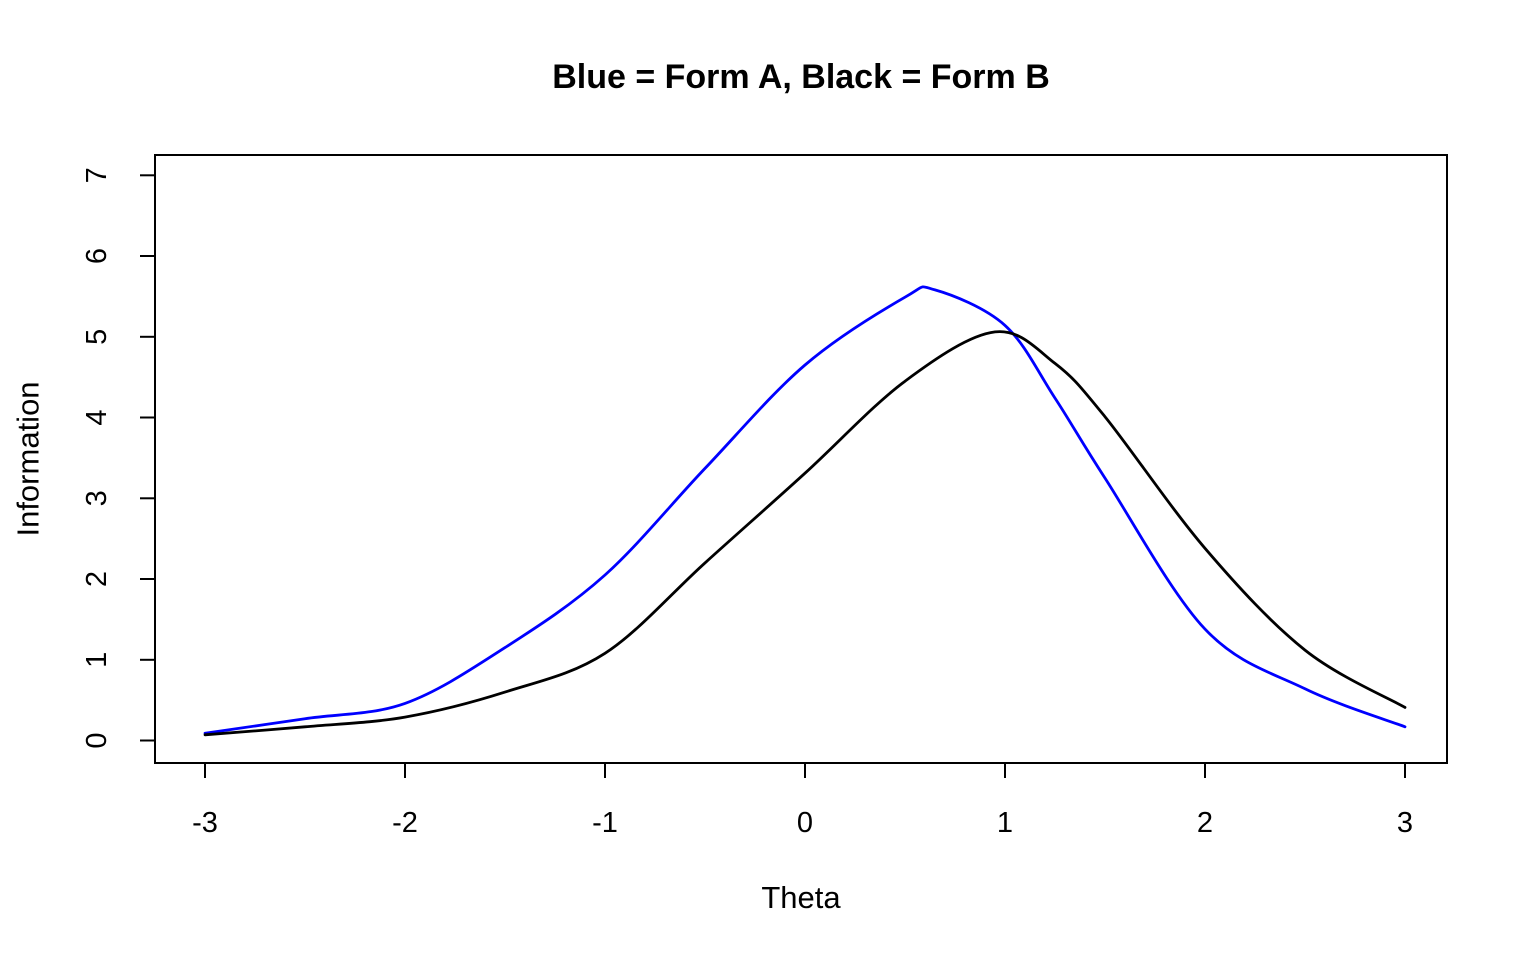 This screenshot has height=960, width=1536. What do you see at coordinates (28, 458) in the screenshot?
I see `y-axis-label: Information` at bounding box center [28, 458].